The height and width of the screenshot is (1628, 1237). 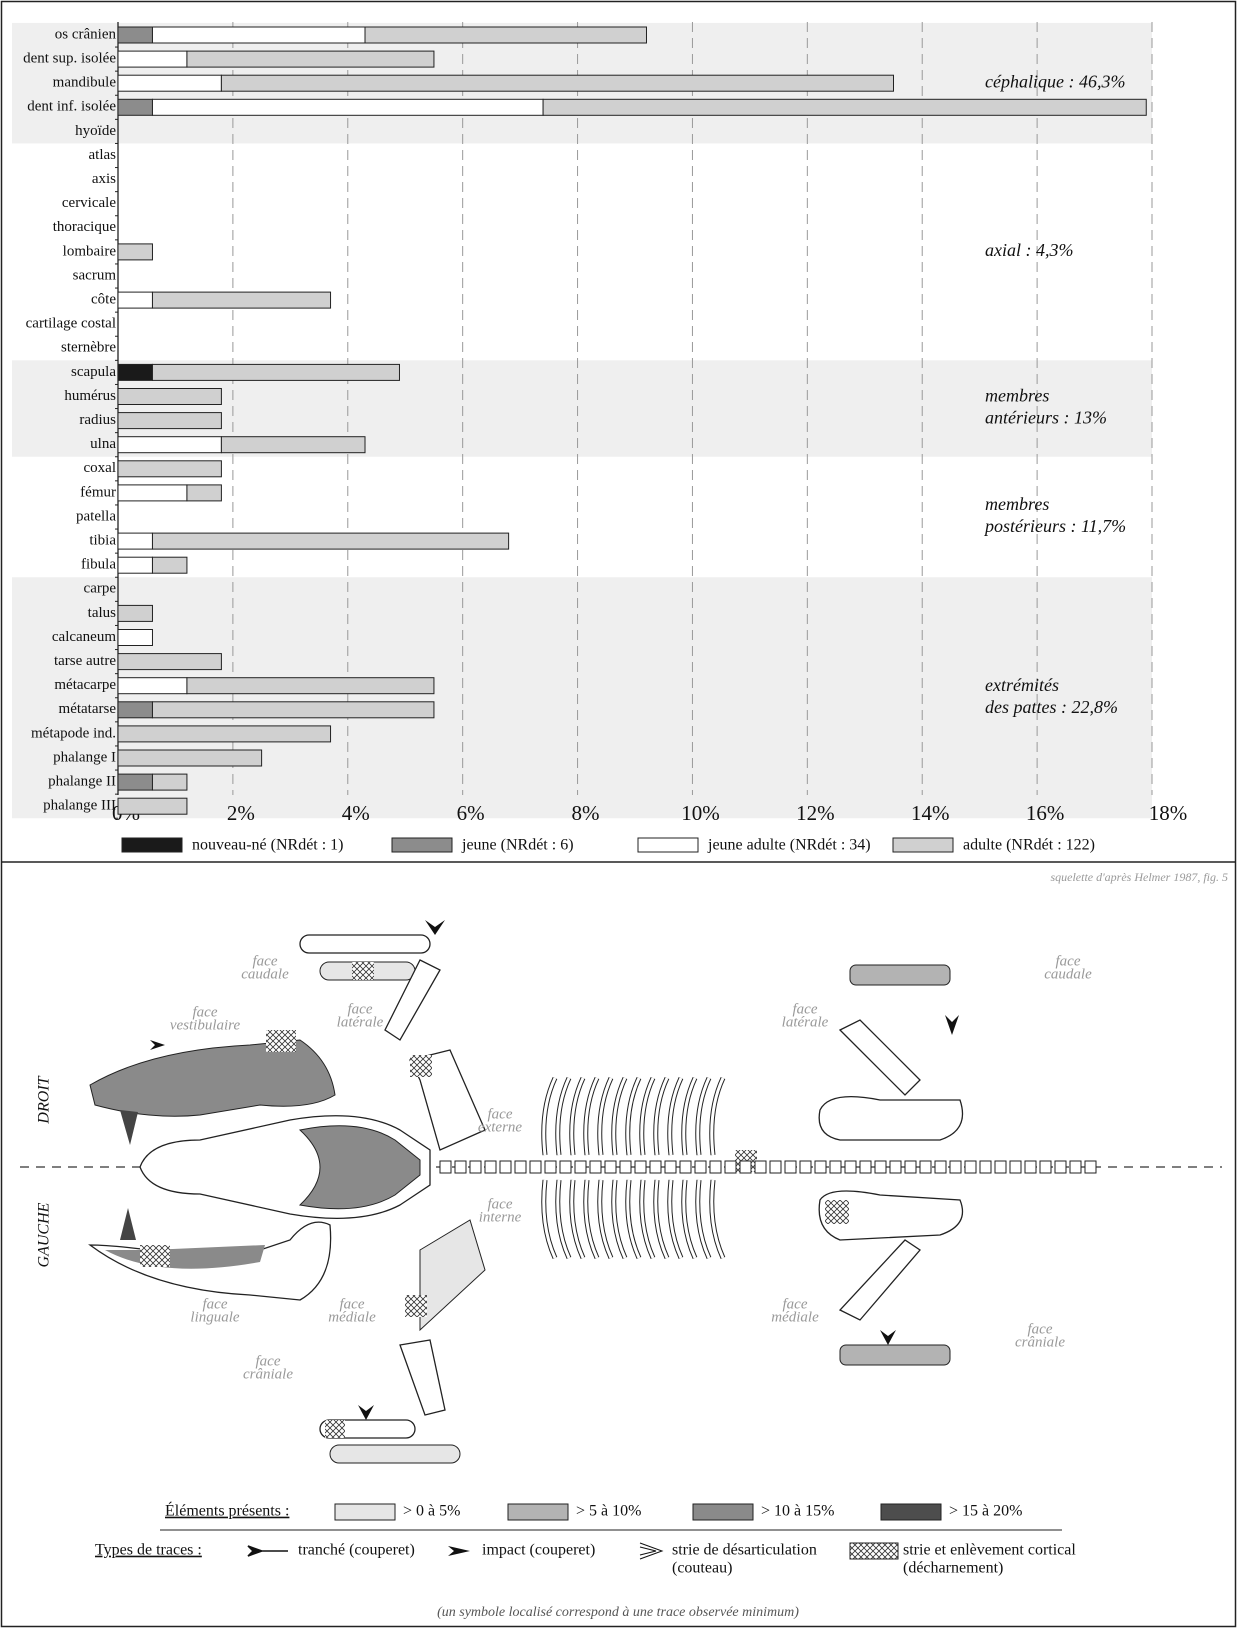 I want to click on legend-label: nouveau-né (NRdét : 1), so click(x=268, y=845).